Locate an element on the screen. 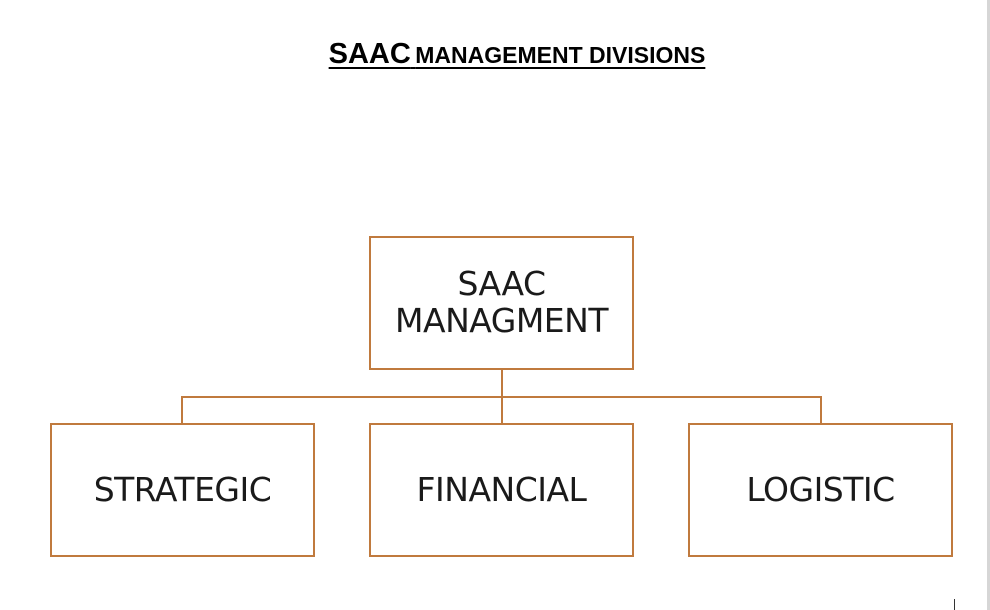 This screenshot has width=990, height=610. root-node-label: SAAC MANAGMENT is located at coordinates (501, 302).